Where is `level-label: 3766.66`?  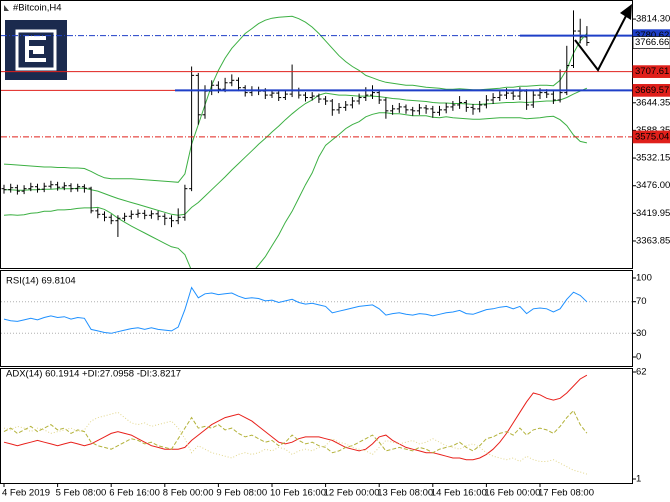 level-label: 3766.66 is located at coordinates (652, 42).